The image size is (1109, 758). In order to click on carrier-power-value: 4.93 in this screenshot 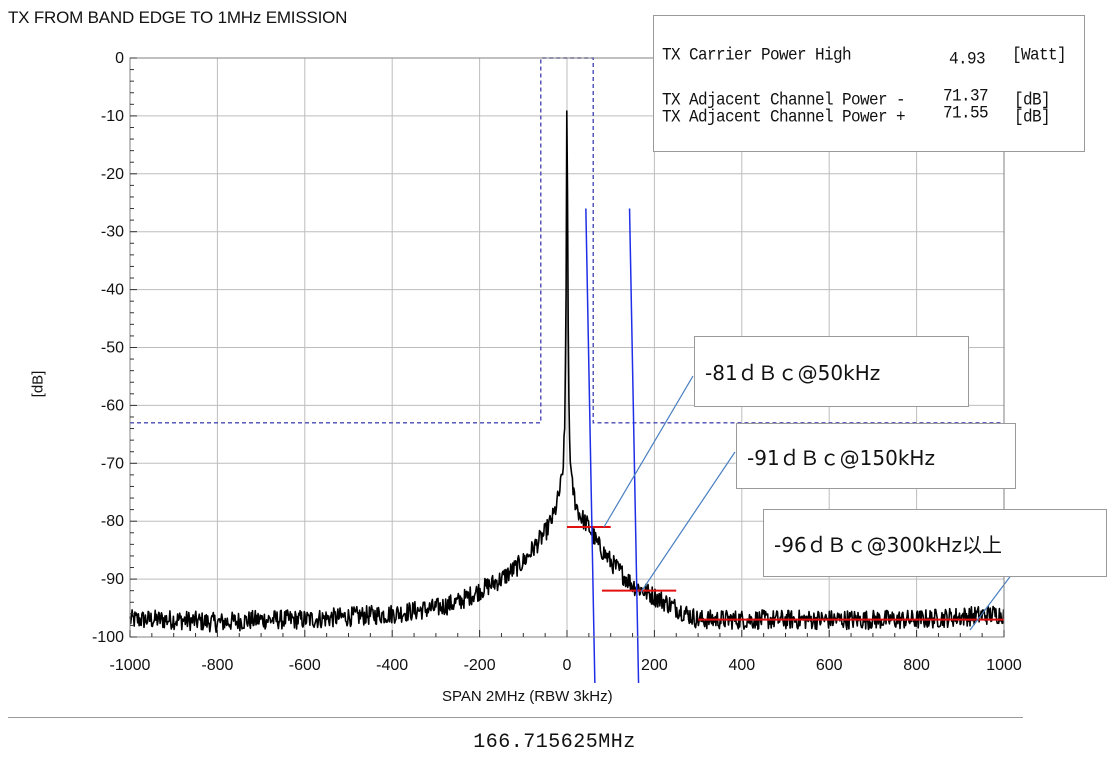, I will do `click(967, 59)`.